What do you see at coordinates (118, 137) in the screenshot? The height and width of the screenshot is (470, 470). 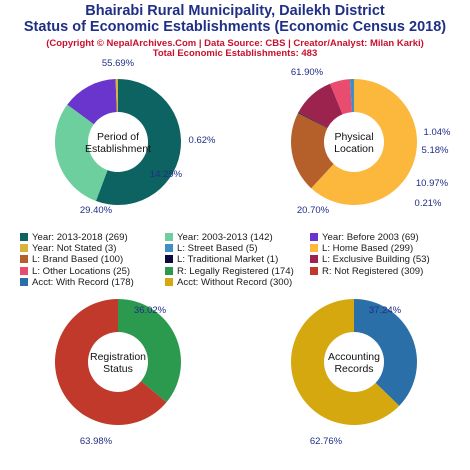 I see `center-label: Period of` at bounding box center [118, 137].